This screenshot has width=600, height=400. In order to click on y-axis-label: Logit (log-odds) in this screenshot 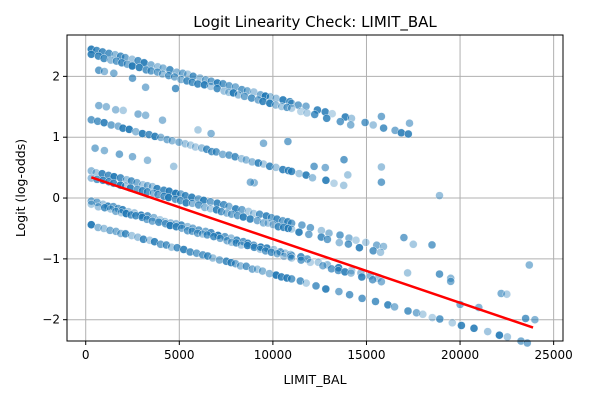, I will do `click(20, 188)`.